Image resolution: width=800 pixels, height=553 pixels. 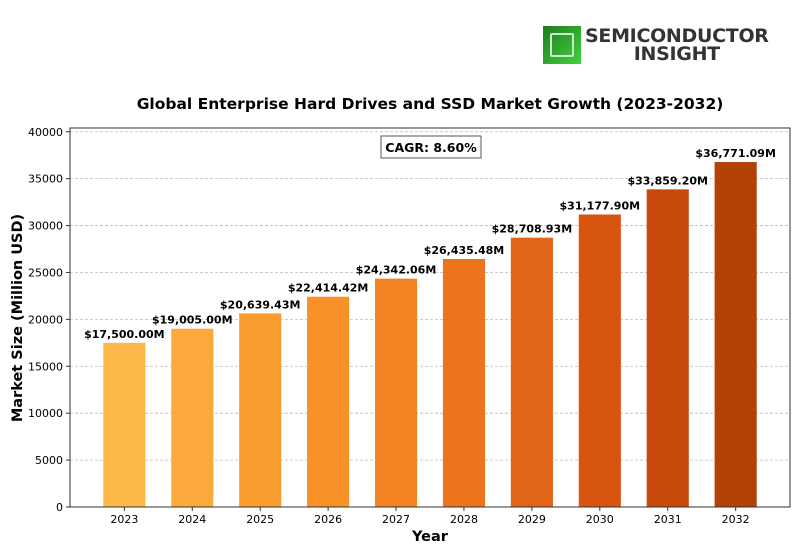 I want to click on bar-2032, so click(x=735, y=334).